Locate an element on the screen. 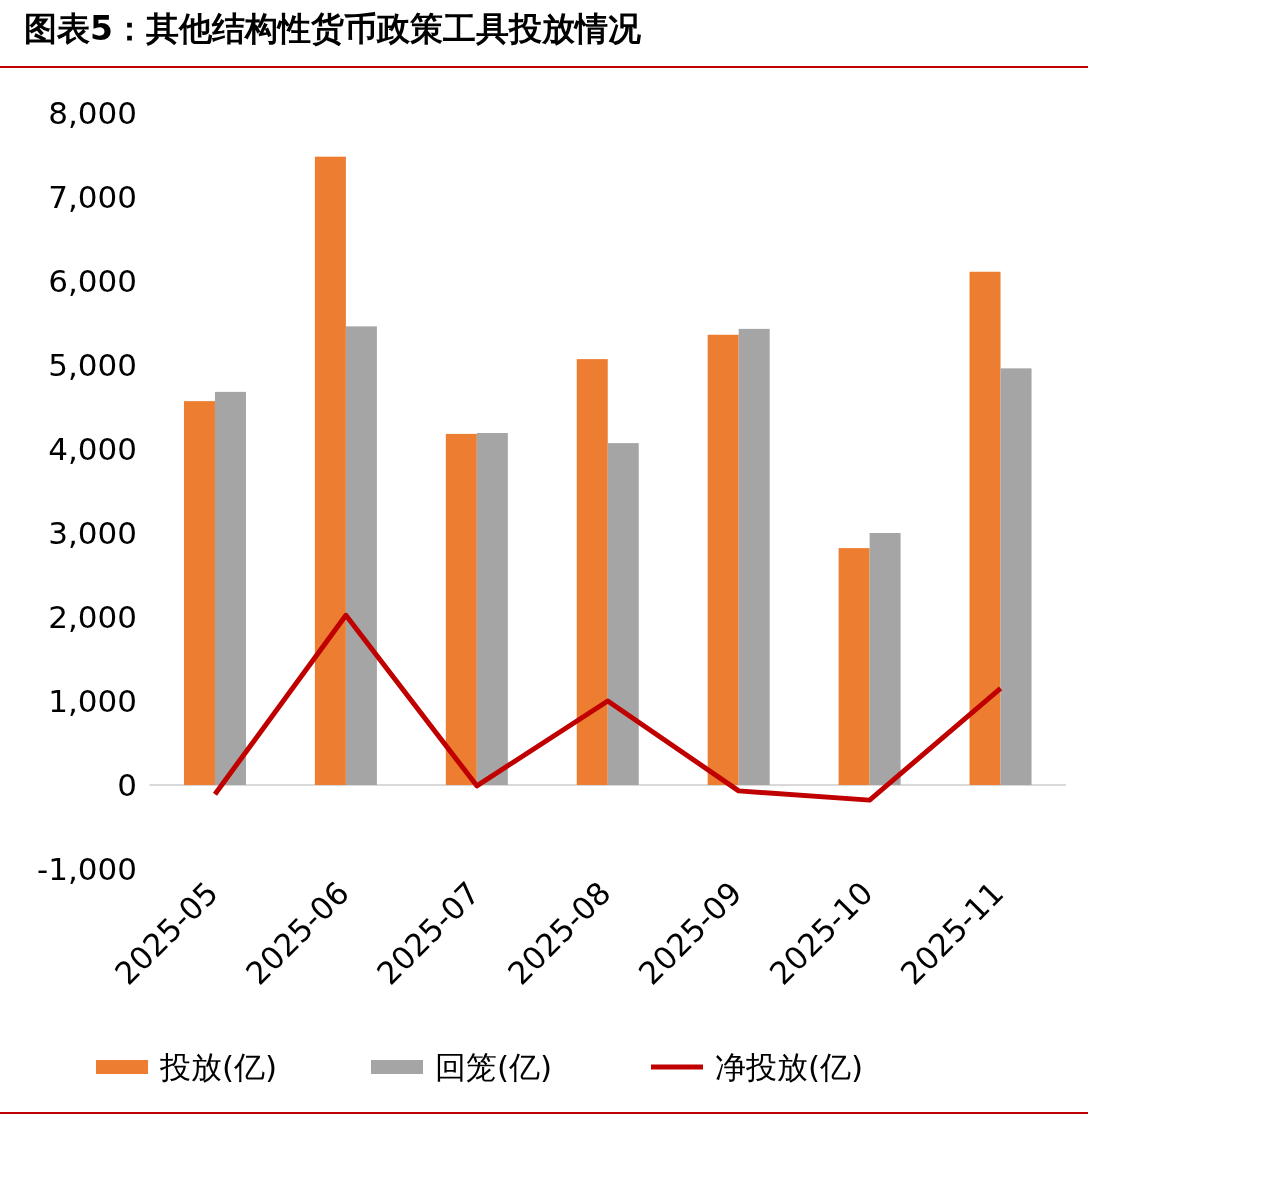 This screenshot has height=1189, width=1269. legend-label: 投放(亿) is located at coordinates (218, 1067).